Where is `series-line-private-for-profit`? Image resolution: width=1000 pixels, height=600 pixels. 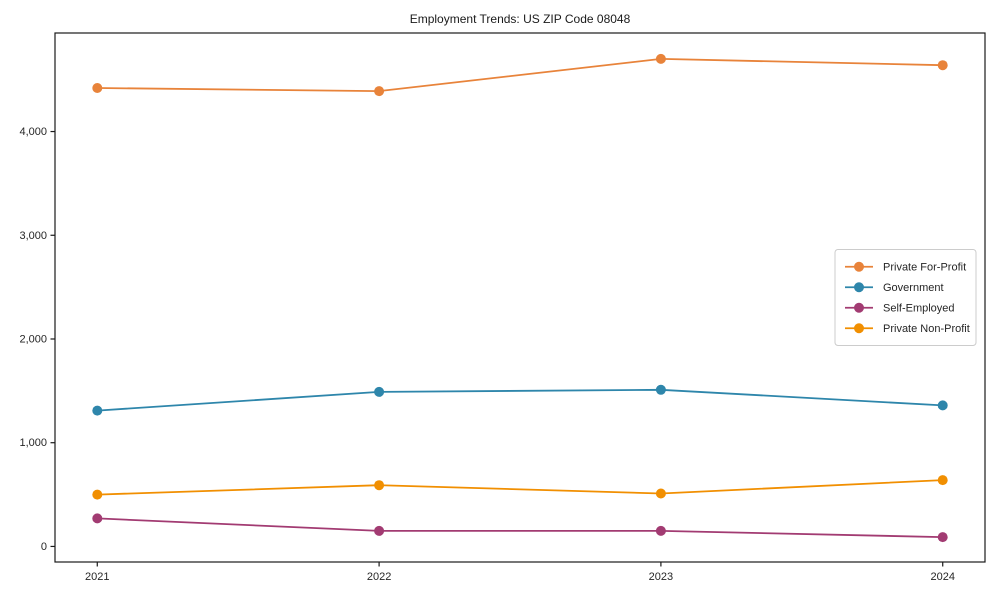 series-line-private-for-profit is located at coordinates (520, 75).